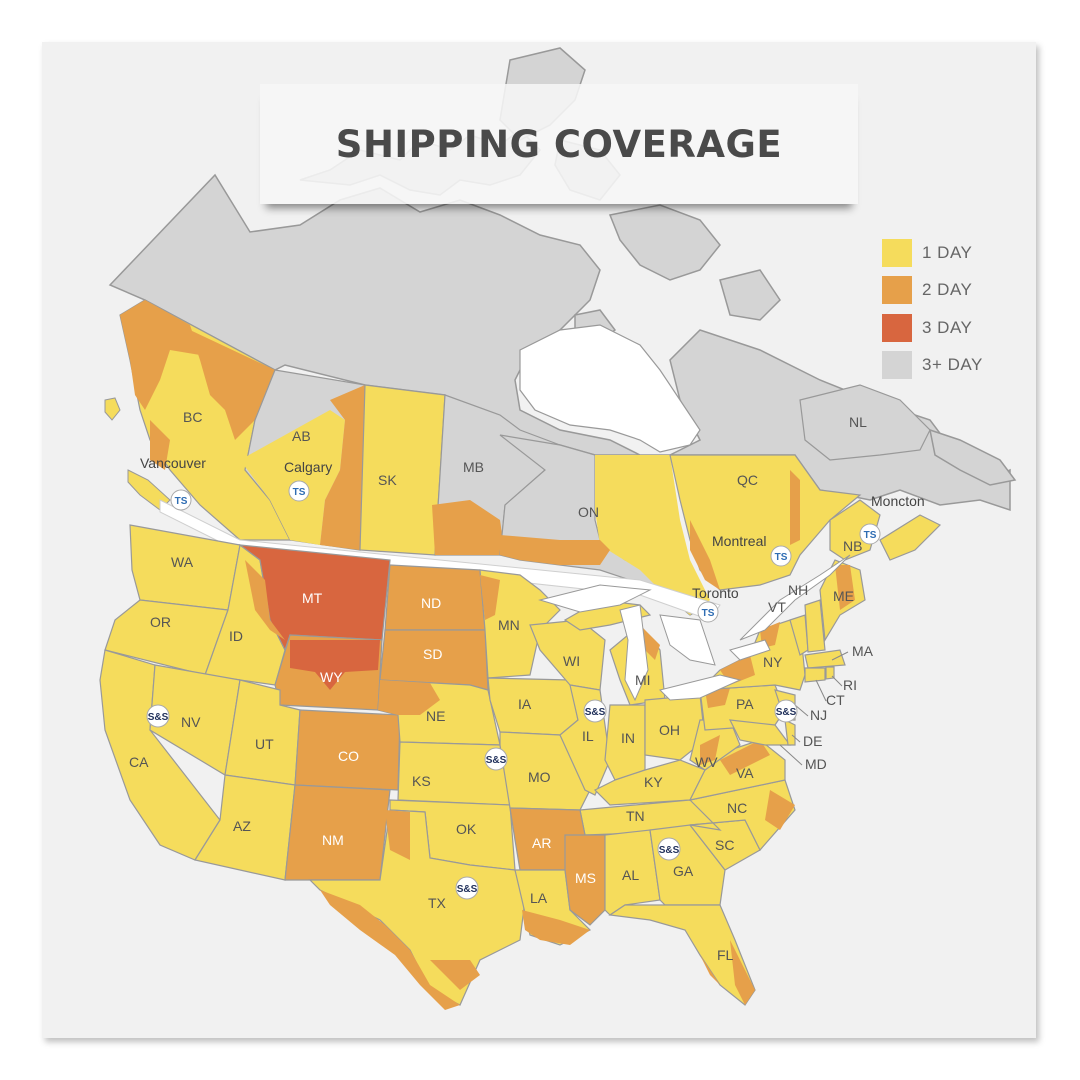 The height and width of the screenshot is (1080, 1080). I want to click on legend-item-3plus-day: 3+ DAY, so click(932, 366).